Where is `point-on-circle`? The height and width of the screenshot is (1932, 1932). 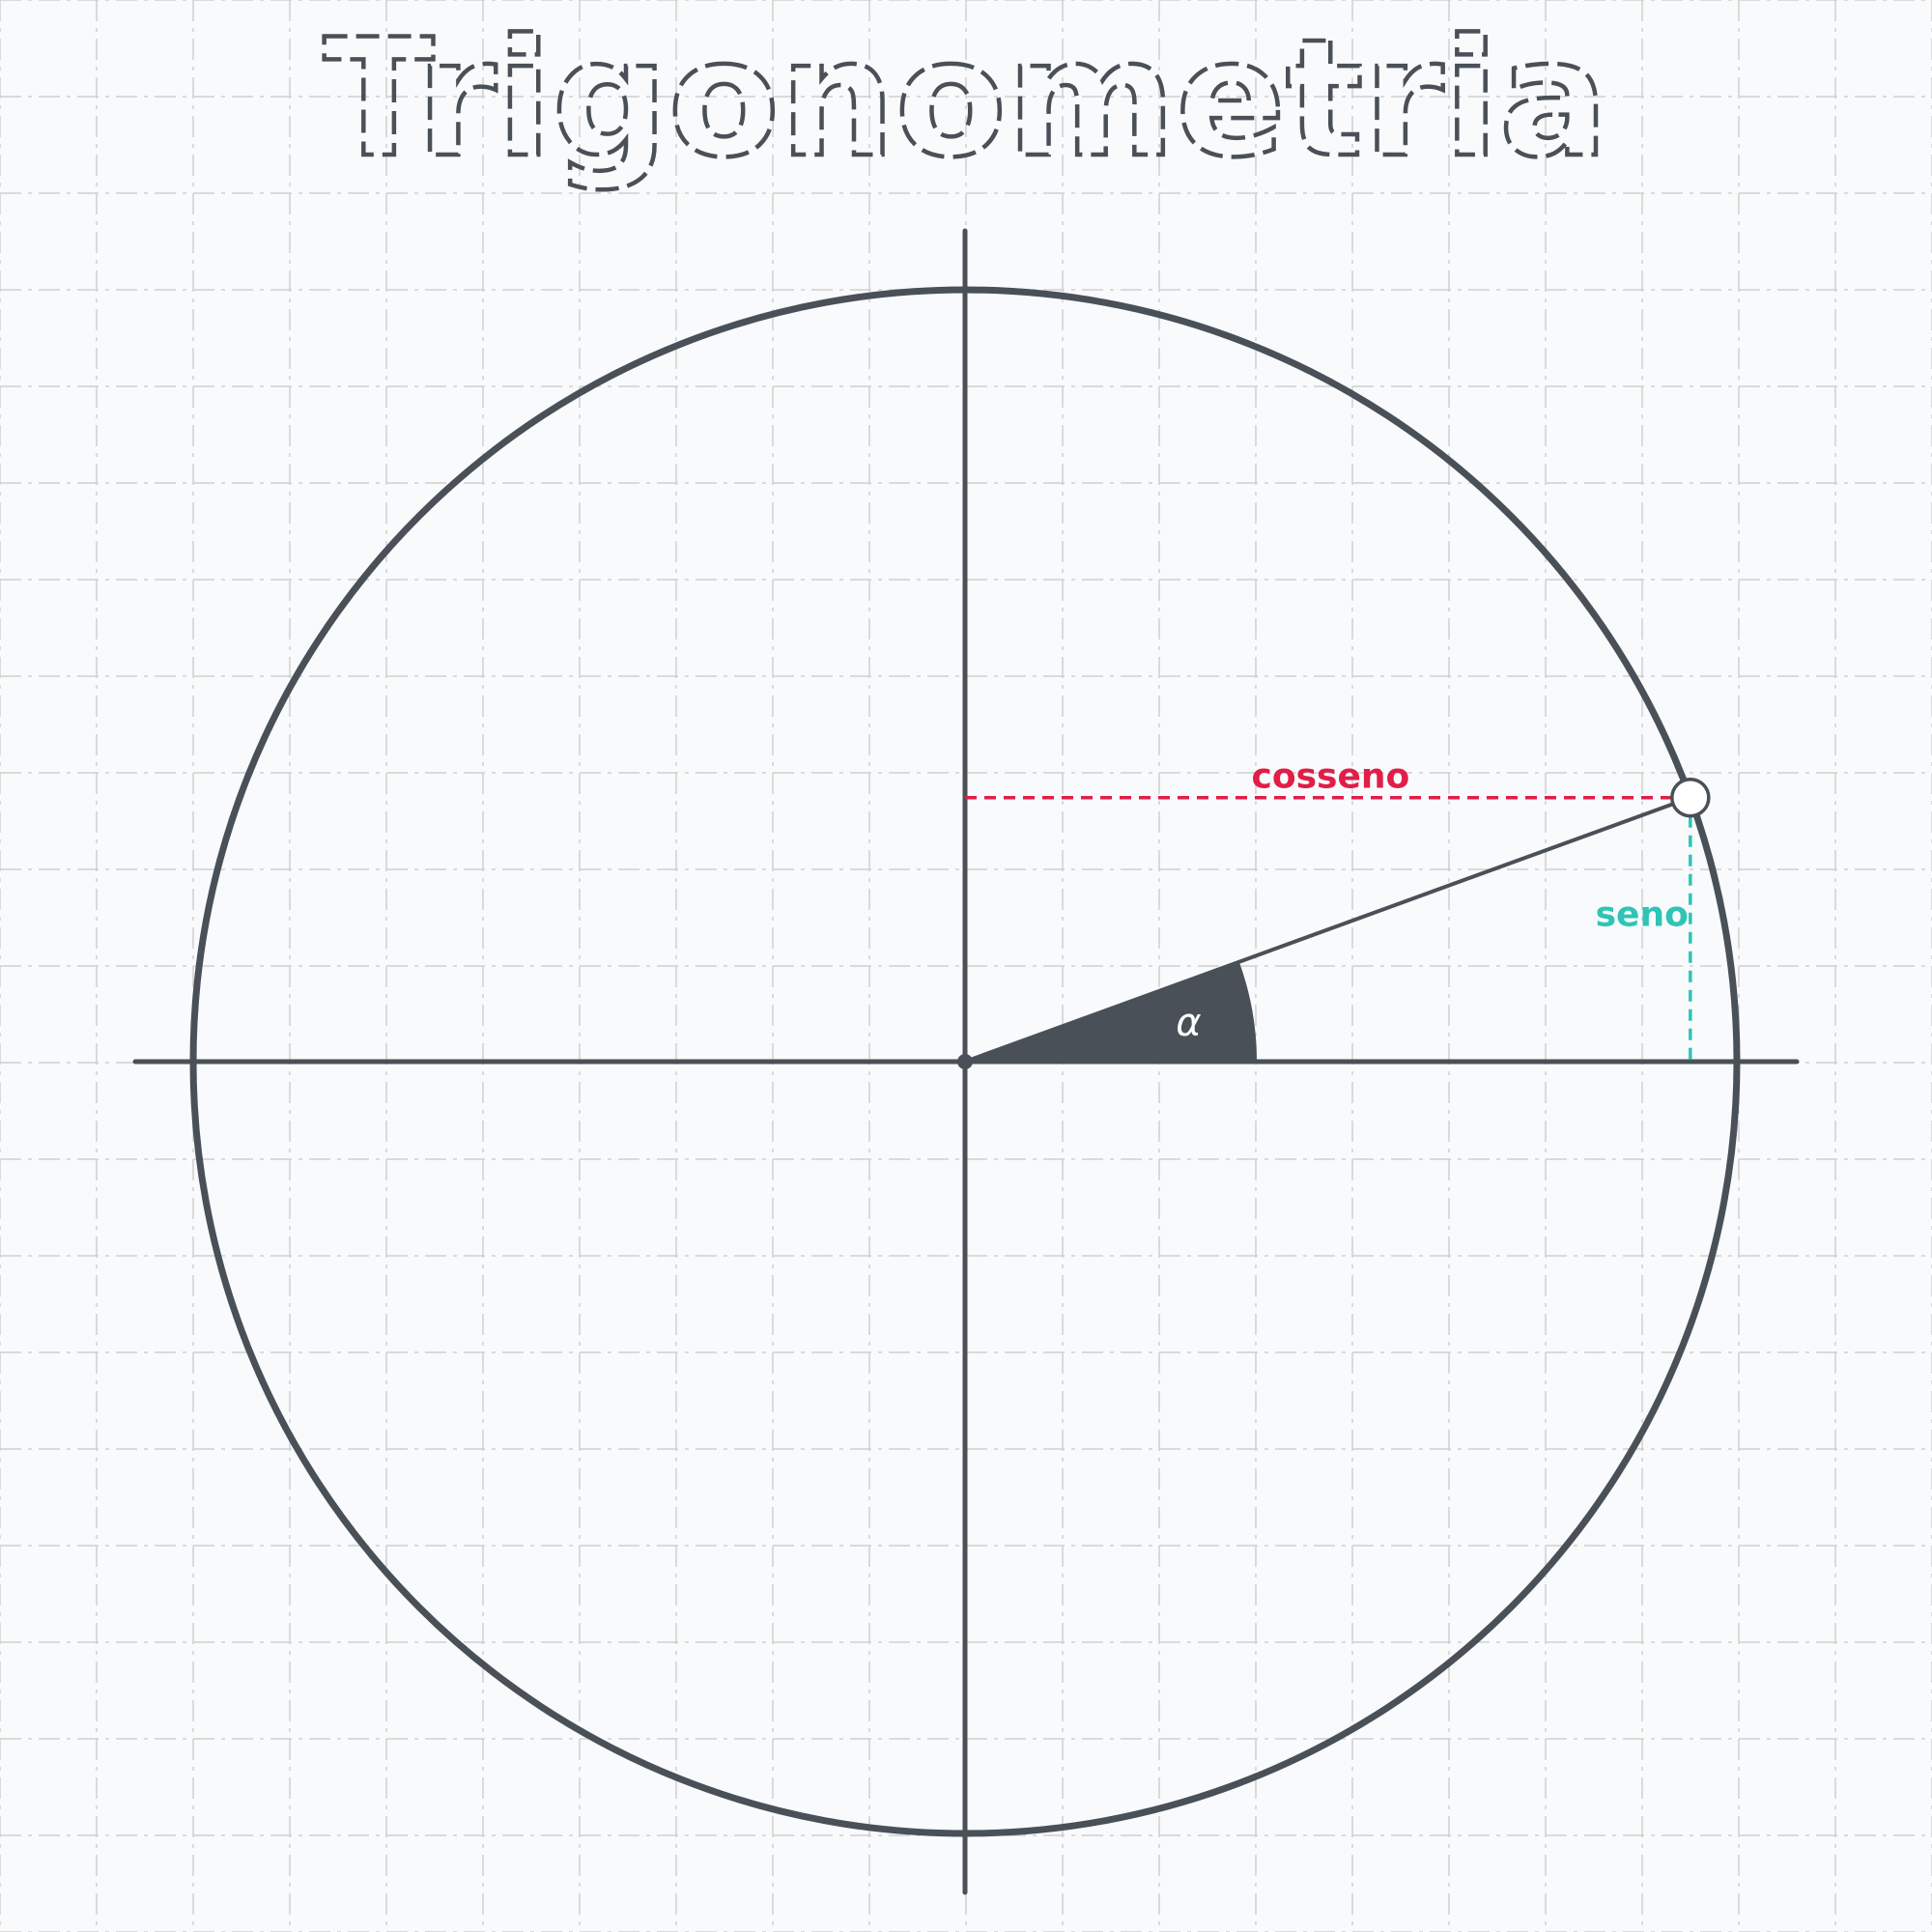 point-on-circle is located at coordinates (1690, 797).